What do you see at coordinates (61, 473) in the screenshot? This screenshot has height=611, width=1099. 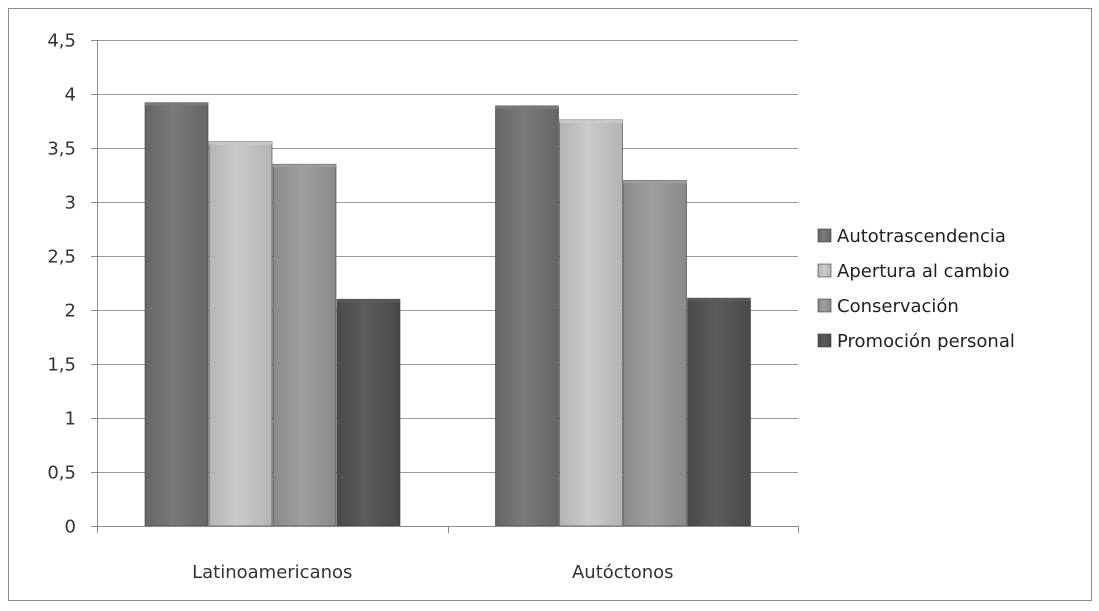 I see `y-tick-label: 0,5` at bounding box center [61, 473].